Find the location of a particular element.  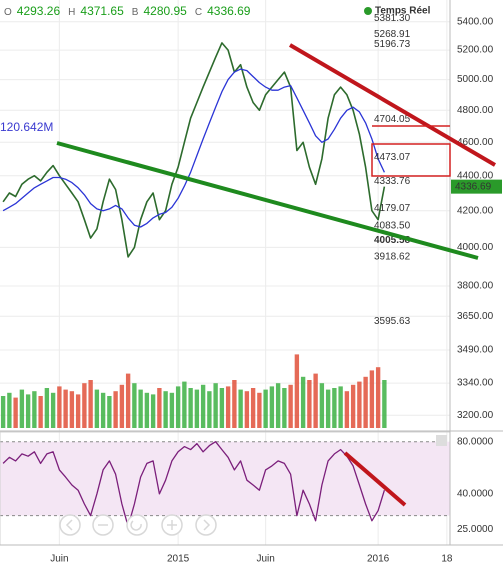

ohlc-key: O is located at coordinates (8, 12).